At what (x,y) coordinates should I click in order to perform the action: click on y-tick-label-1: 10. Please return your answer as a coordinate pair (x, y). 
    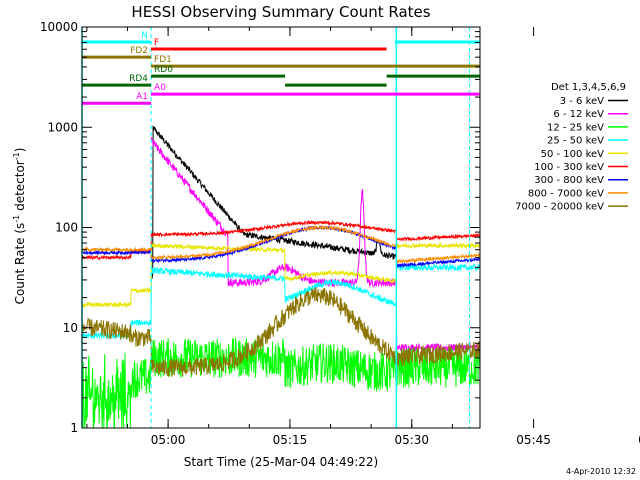
    Looking at the image, I should click on (70, 328).